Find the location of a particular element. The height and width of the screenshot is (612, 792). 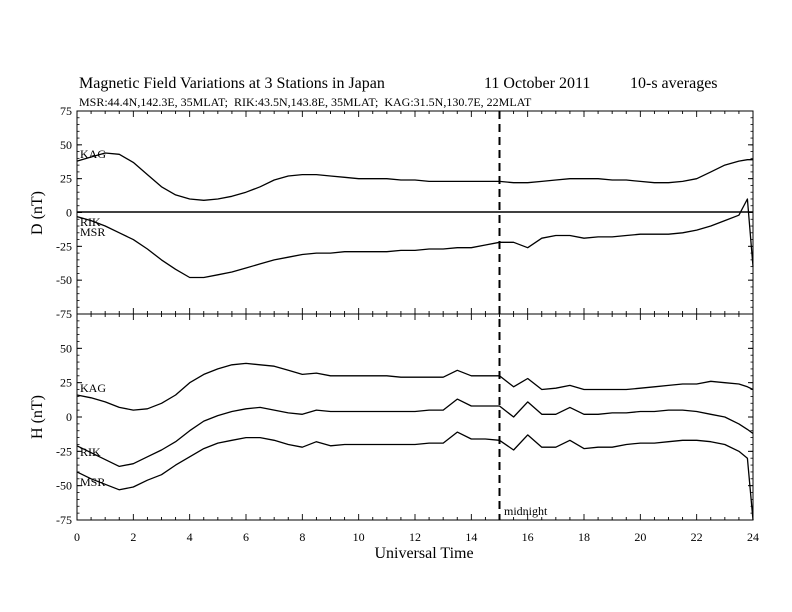

xtick-label: 6 is located at coordinates (246, 537).